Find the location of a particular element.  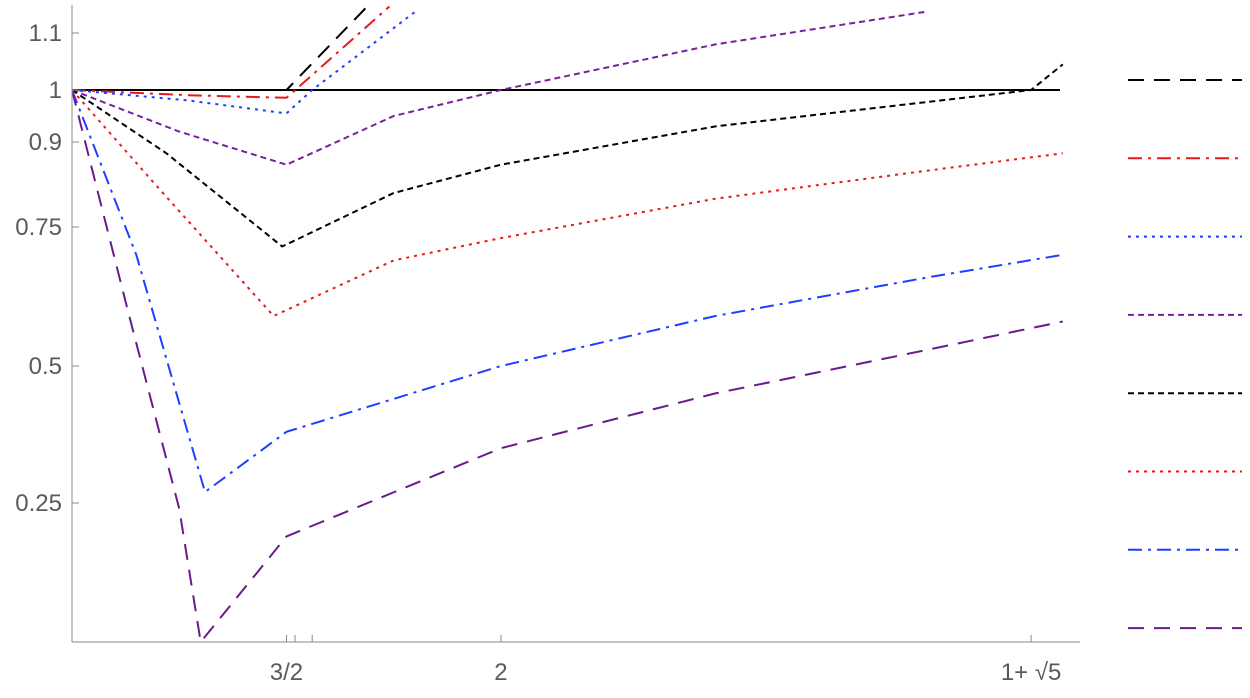

y-tick-label: 0.9 is located at coordinates (45, 142).